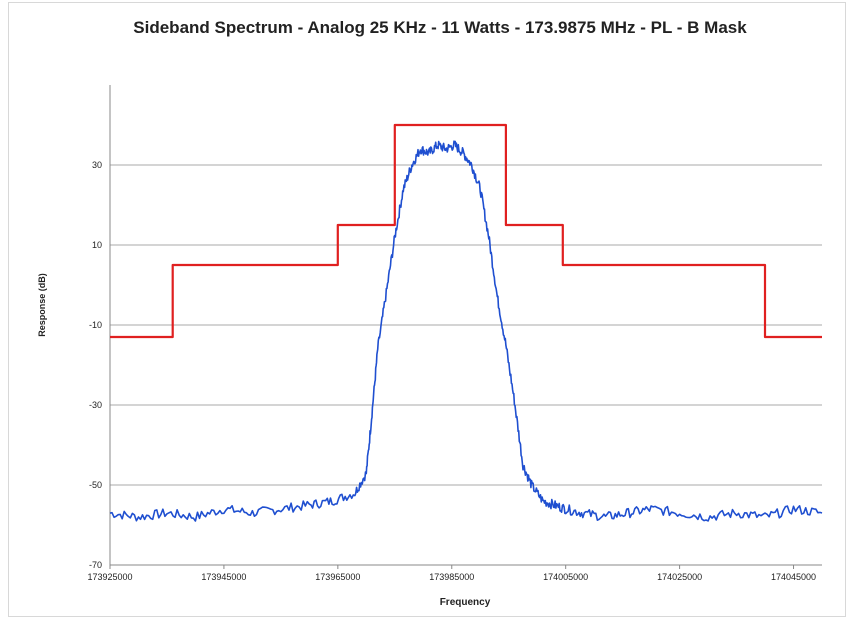 The width and height of the screenshot is (855, 623). What do you see at coordinates (95, 485) in the screenshot?
I see `y-tick-label: -50` at bounding box center [95, 485].